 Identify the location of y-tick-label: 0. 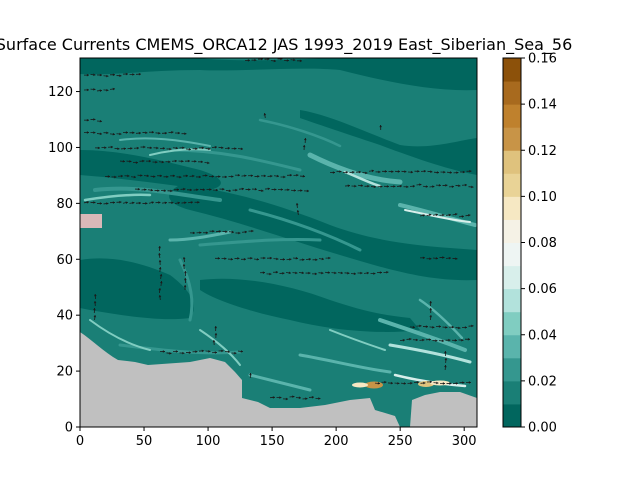
(69, 428).